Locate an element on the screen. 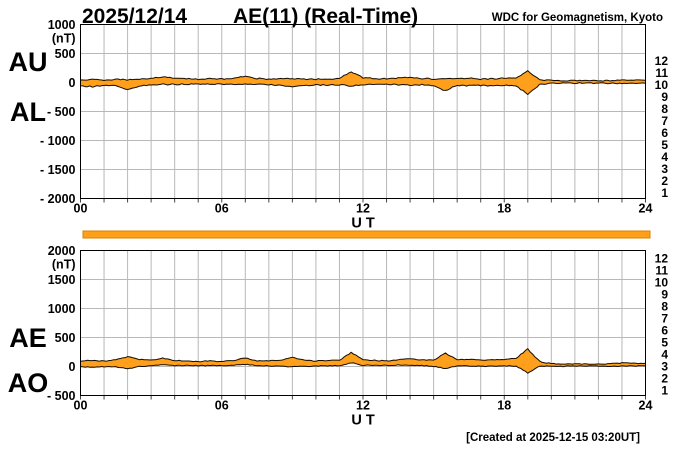  index-label-ae: AE is located at coordinates (28, 338).